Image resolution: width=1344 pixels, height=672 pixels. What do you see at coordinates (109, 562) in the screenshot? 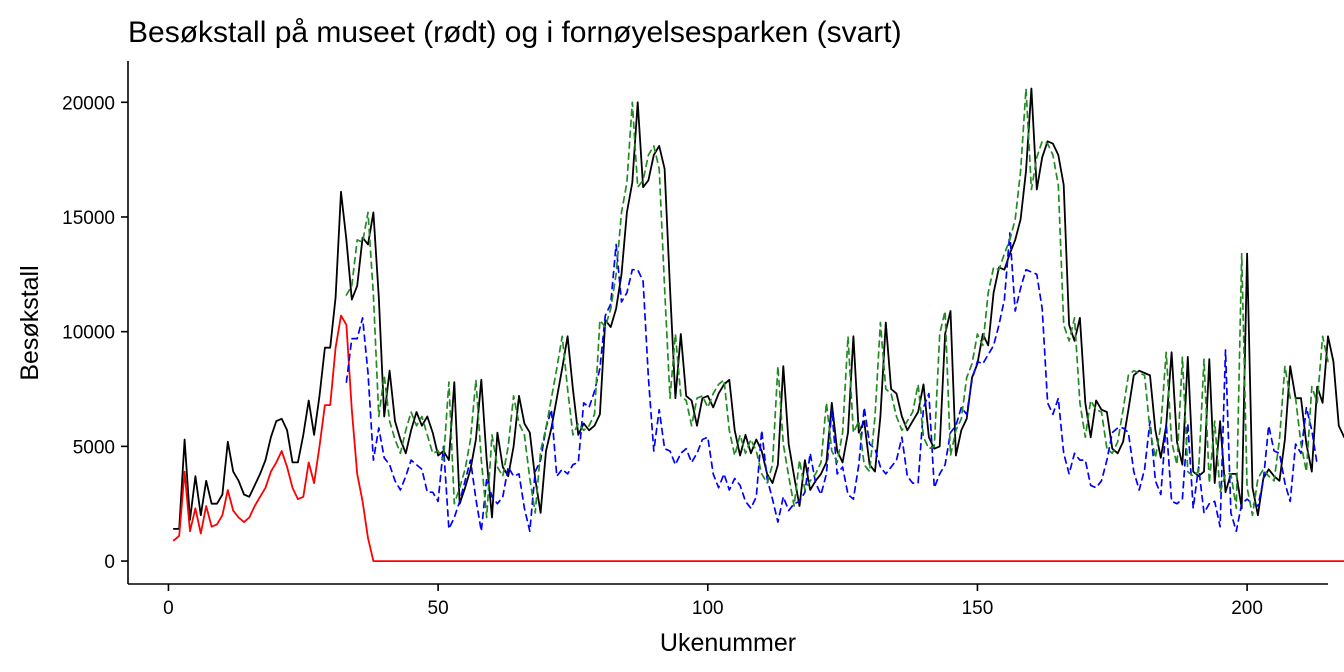
I see `y-tick-label: 0` at bounding box center [109, 562].